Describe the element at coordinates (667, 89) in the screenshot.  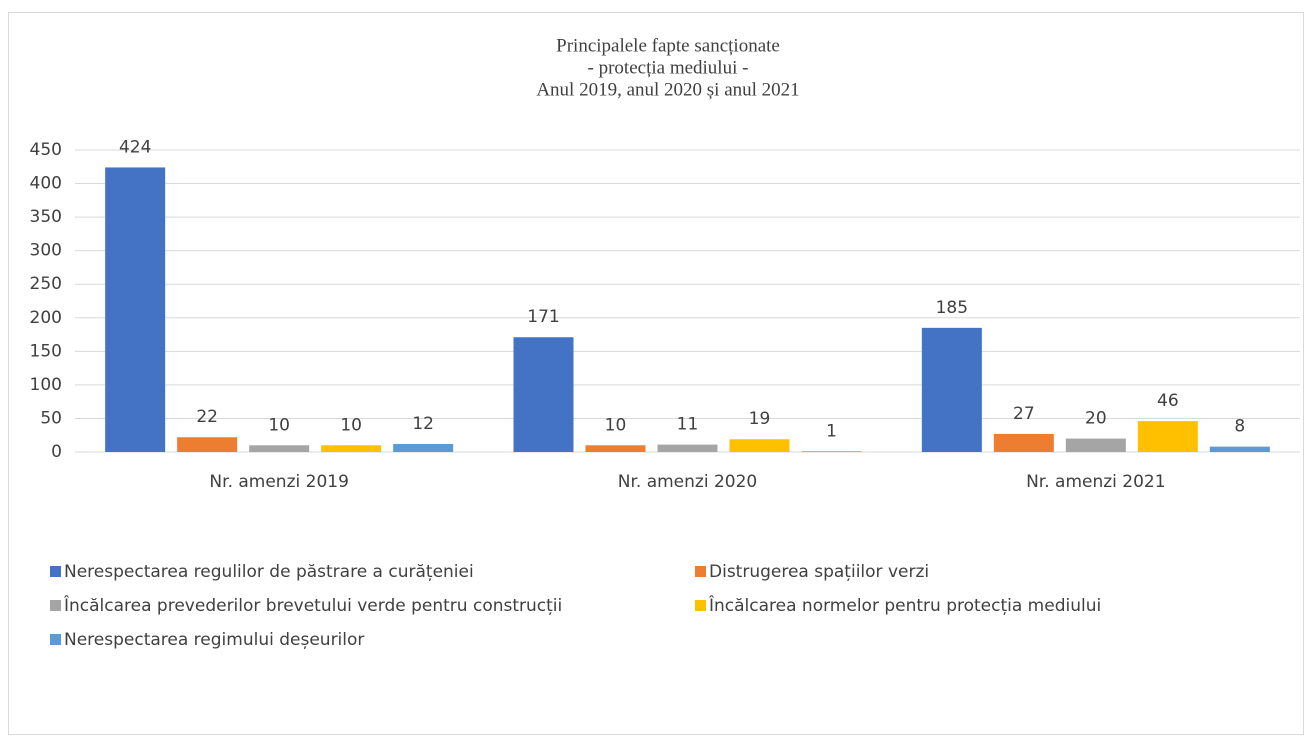
I see `chart-title: Anul 2019, anul 2020 și anul 2021` at that location.